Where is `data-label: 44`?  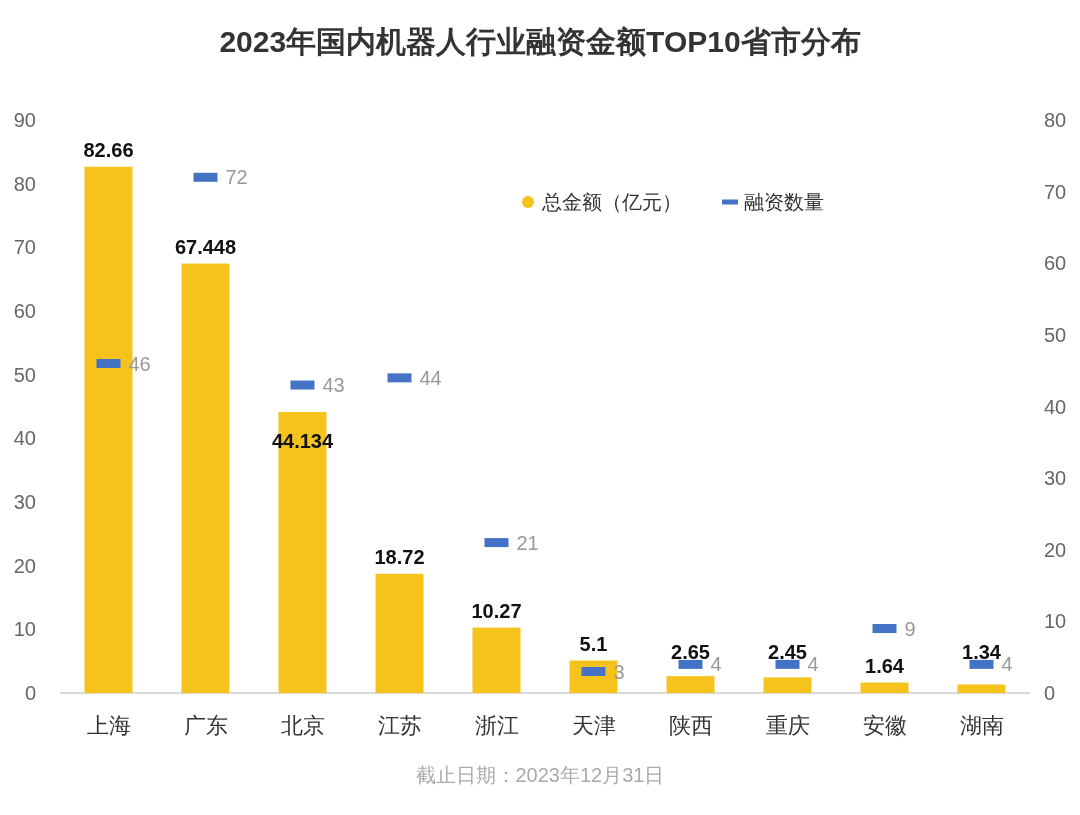 data-label: 44 is located at coordinates (430, 377).